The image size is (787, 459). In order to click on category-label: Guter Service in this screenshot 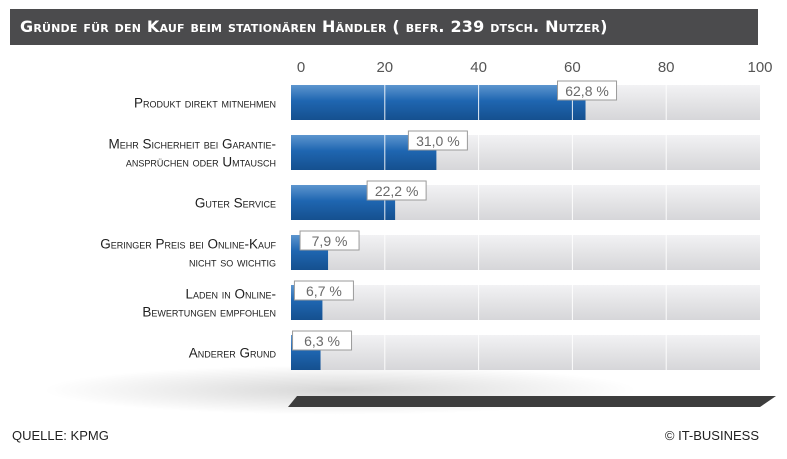, I will do `click(235, 203)`.